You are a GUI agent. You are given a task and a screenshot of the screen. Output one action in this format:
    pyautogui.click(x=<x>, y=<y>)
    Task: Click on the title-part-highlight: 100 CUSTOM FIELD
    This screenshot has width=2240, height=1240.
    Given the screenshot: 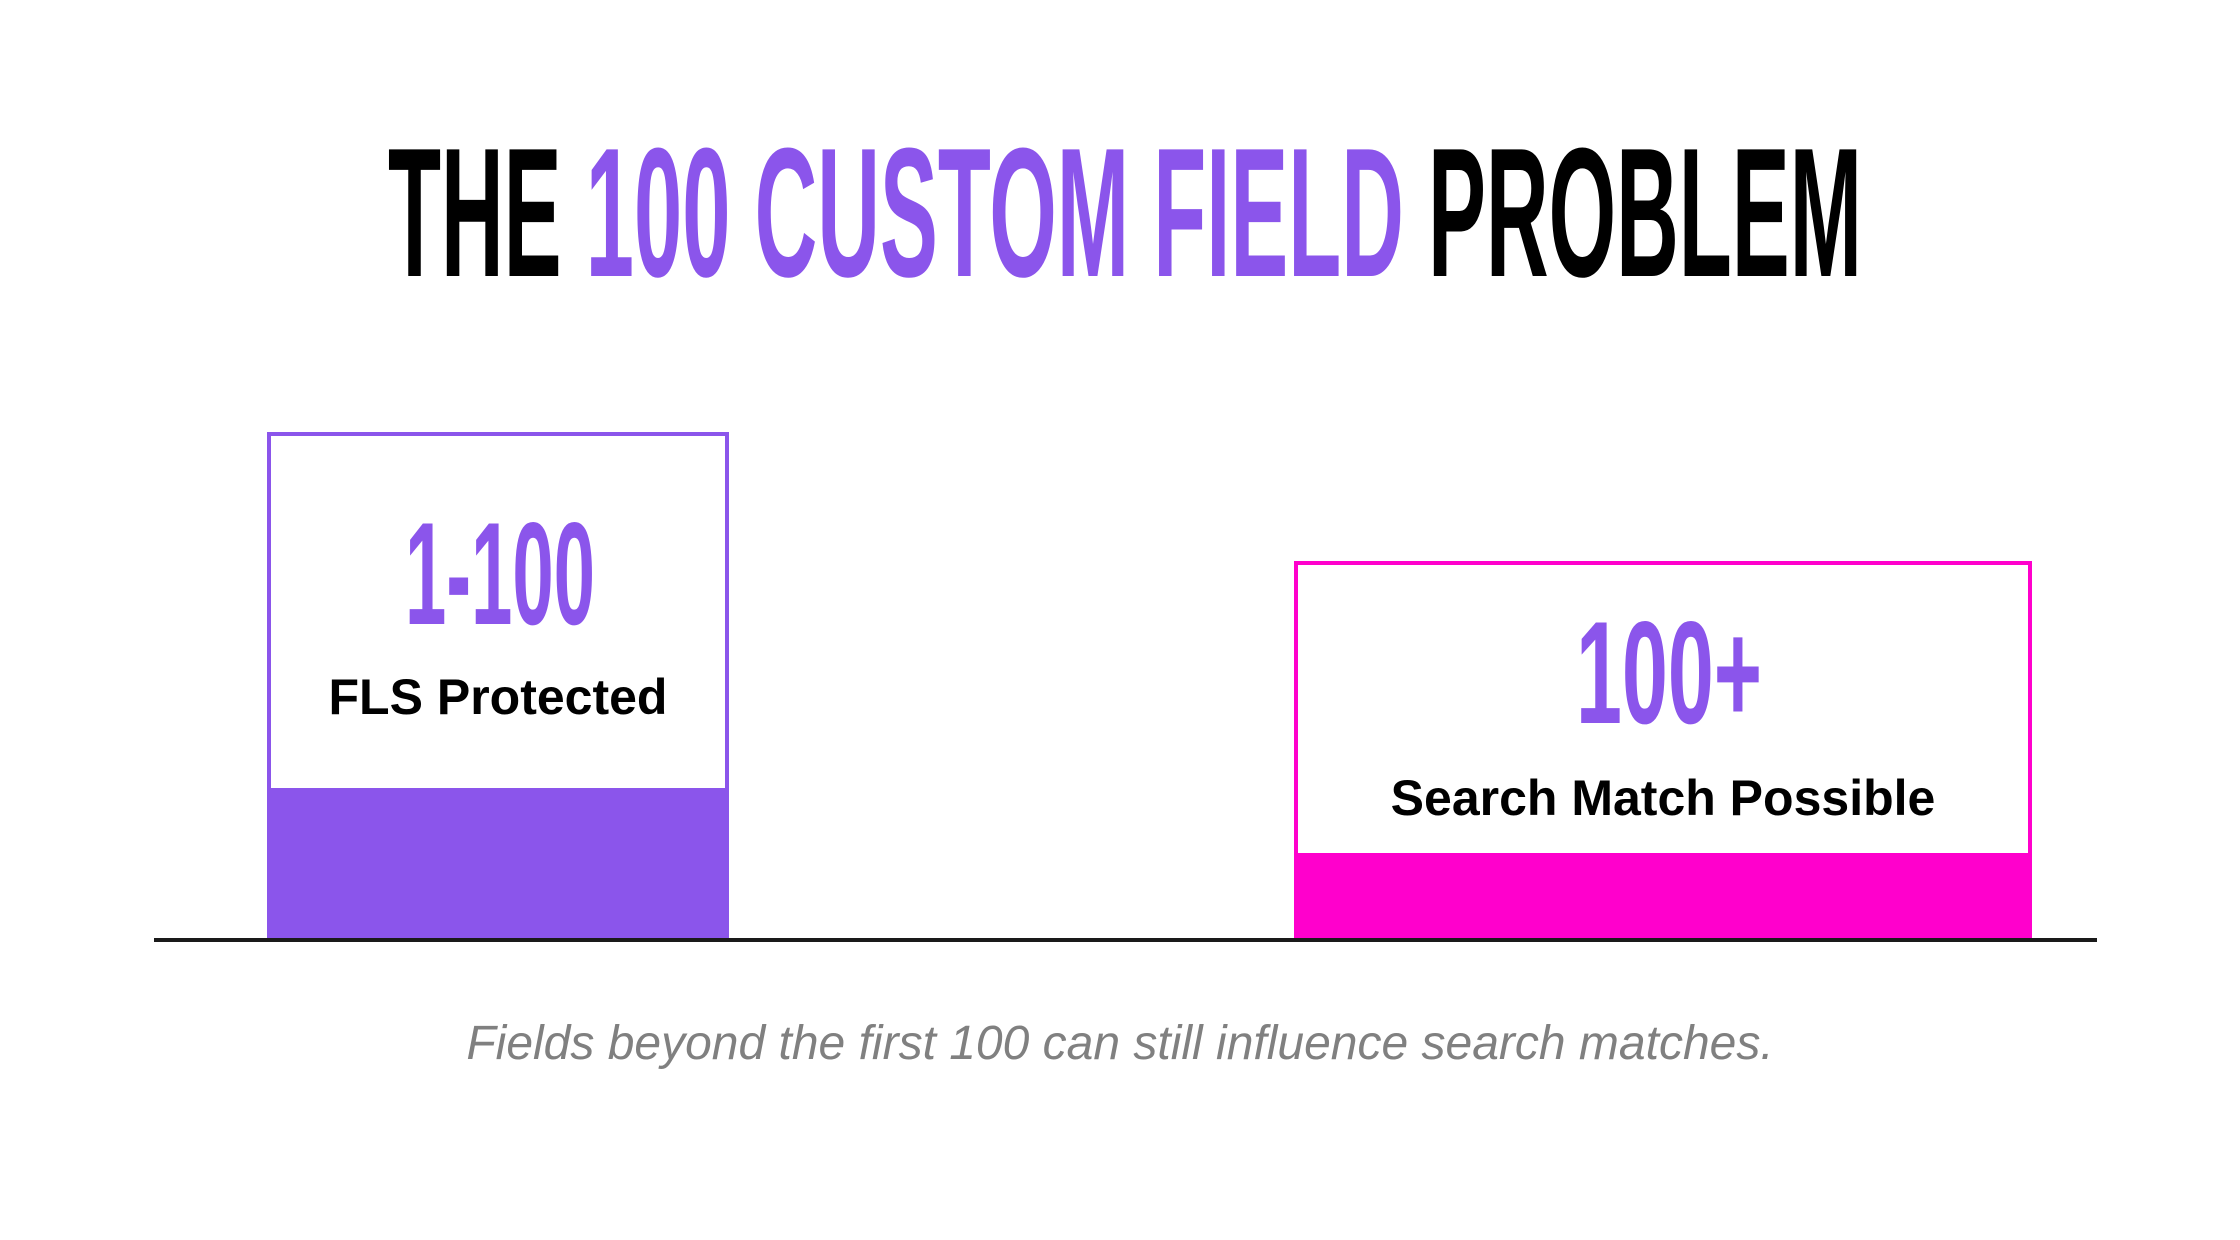 What is the action you would take?
    pyautogui.click(x=995, y=210)
    